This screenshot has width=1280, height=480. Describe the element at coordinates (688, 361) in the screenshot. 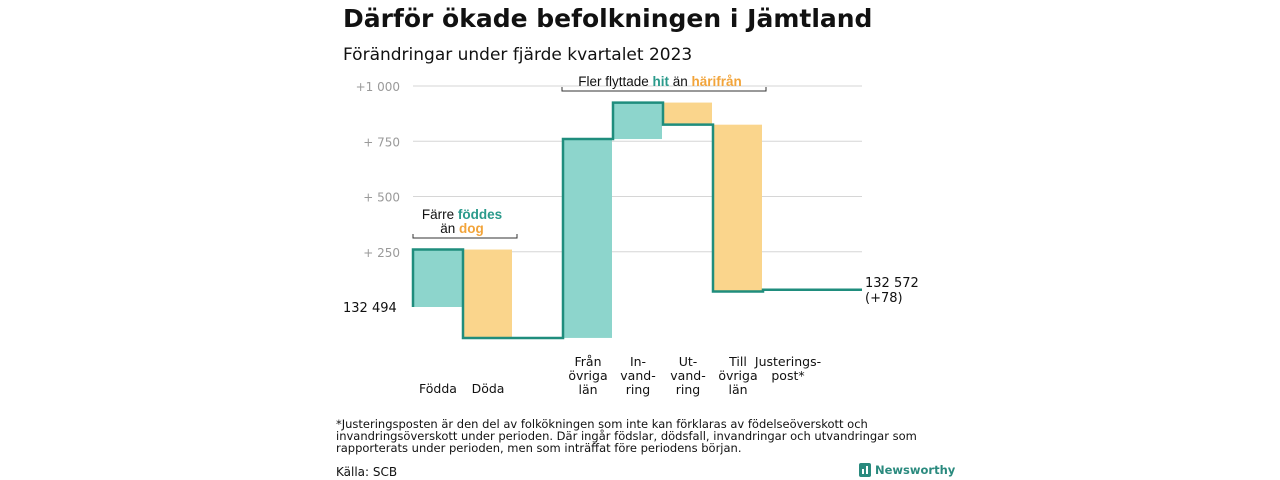

I see `category-label: Ut-` at that location.